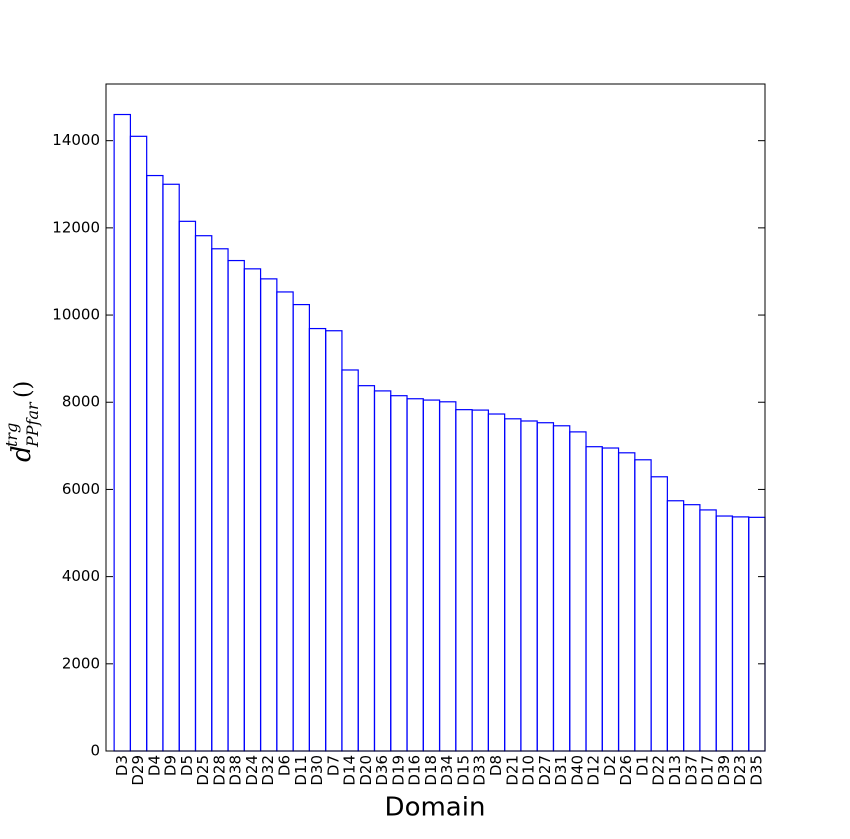 Image resolution: width=850 pixels, height=839 pixels. I want to click on y-tick-label: 14000, so click(76, 140).